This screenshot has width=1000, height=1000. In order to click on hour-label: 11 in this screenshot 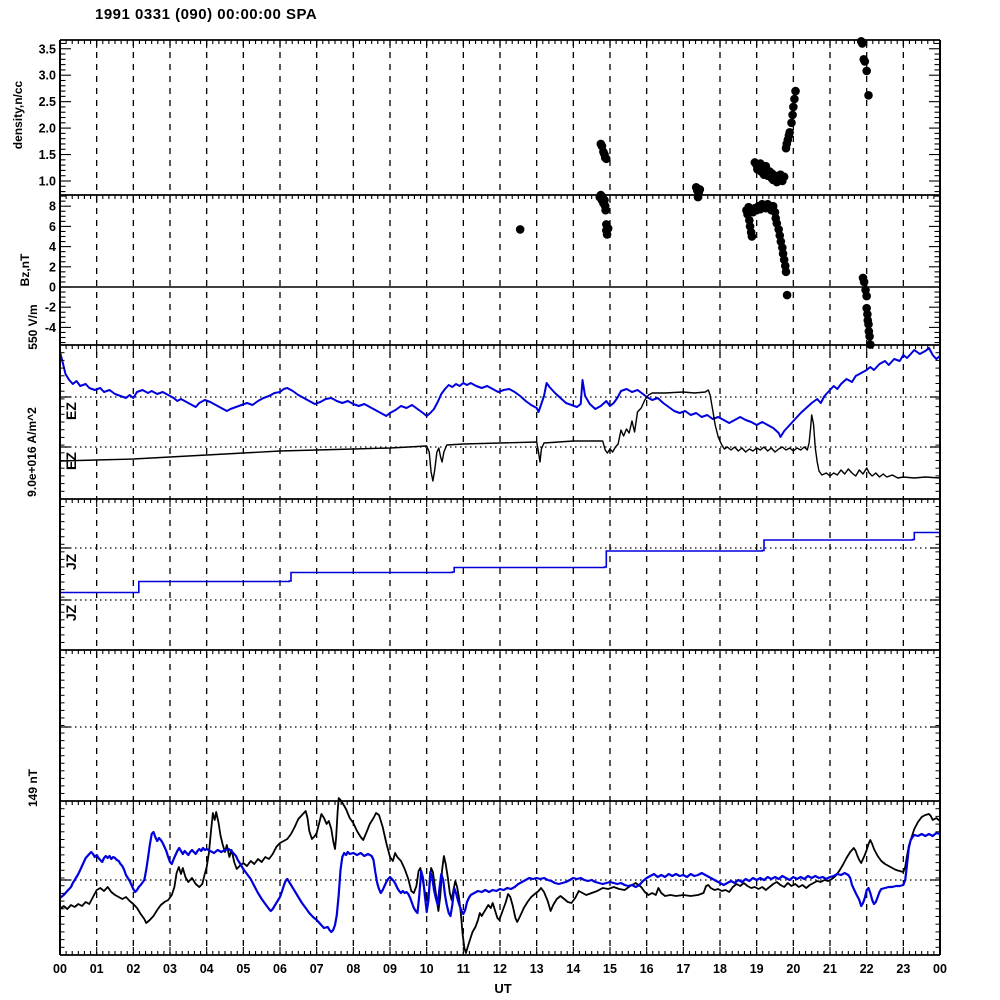, I will do `click(463, 969)`.